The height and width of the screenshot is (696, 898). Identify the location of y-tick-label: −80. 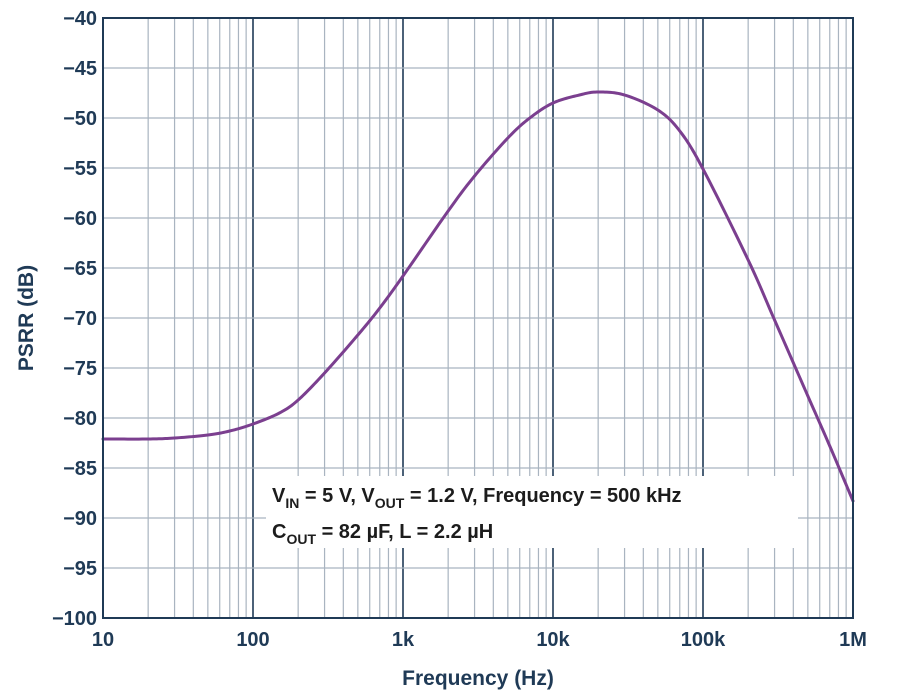
(80, 419).